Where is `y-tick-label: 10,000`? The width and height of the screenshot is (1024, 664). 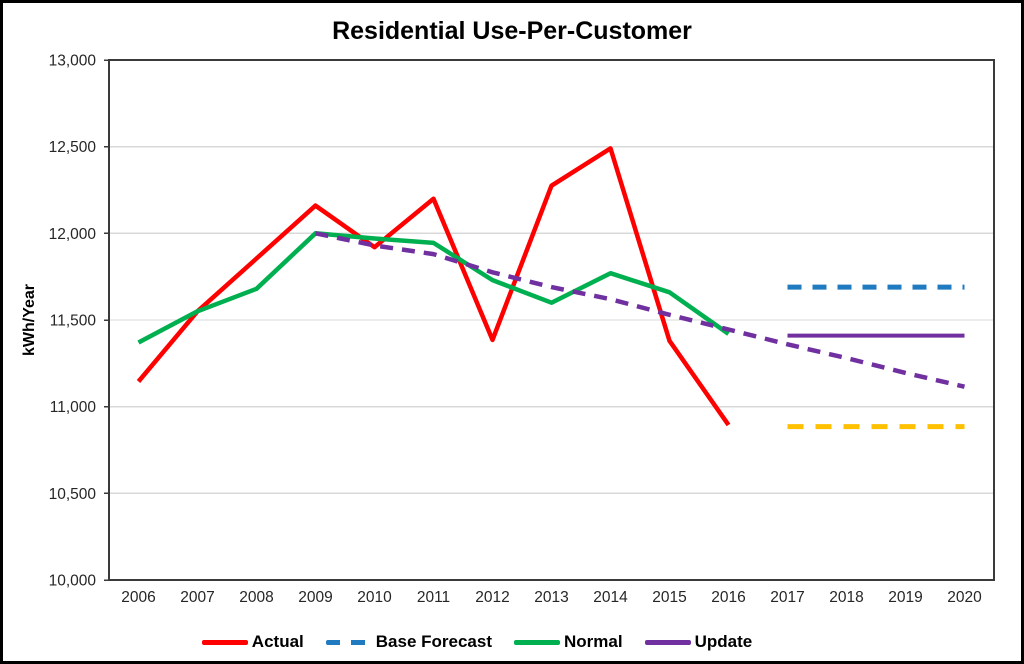 y-tick-label: 10,000 is located at coordinates (73, 580).